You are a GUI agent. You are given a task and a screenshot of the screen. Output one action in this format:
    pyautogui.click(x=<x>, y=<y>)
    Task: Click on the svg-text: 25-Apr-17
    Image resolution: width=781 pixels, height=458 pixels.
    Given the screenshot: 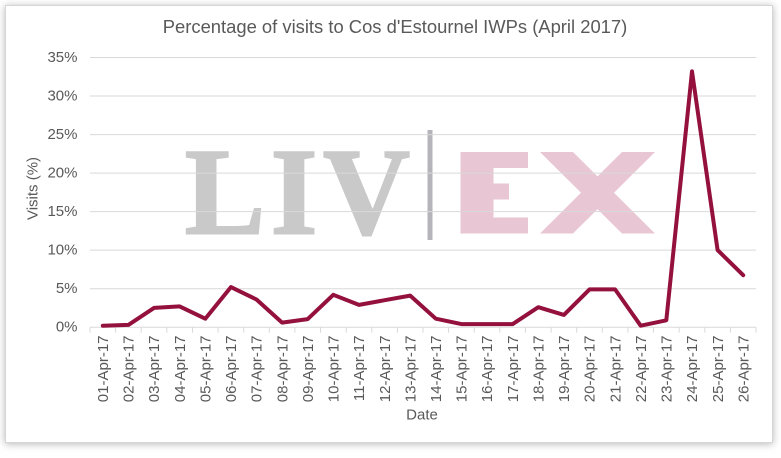 What is the action you would take?
    pyautogui.click(x=718, y=369)
    